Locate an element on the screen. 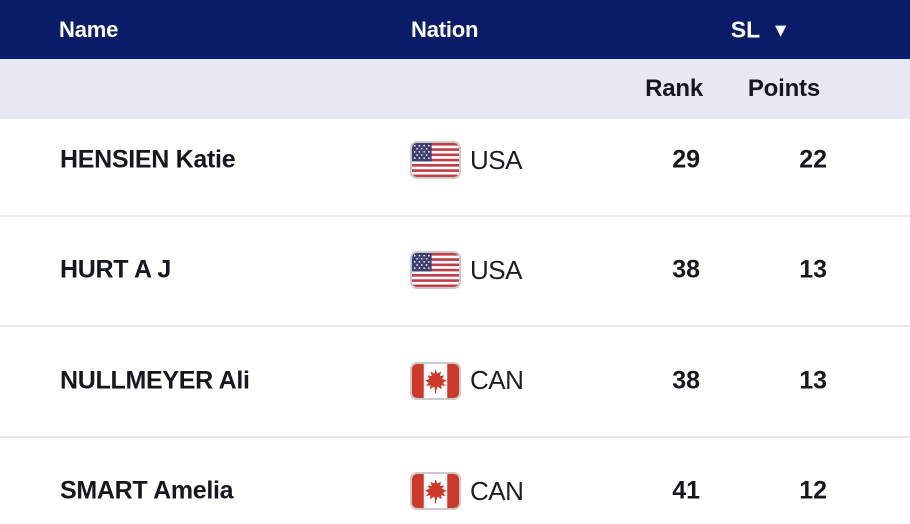 The height and width of the screenshot is (524, 910). athlete-name: NULLMEYER Ali is located at coordinates (155, 380).